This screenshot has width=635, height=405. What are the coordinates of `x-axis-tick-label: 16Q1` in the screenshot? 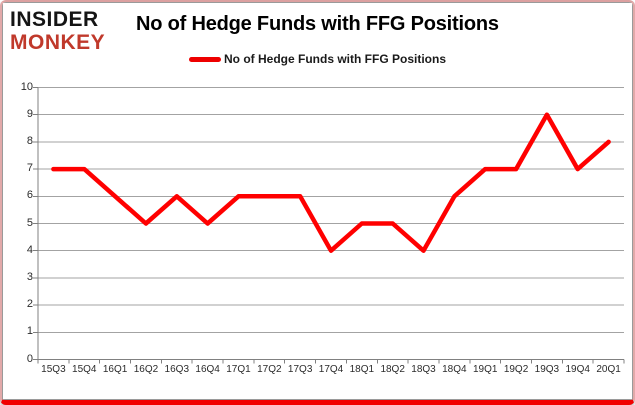 It's located at (115, 369).